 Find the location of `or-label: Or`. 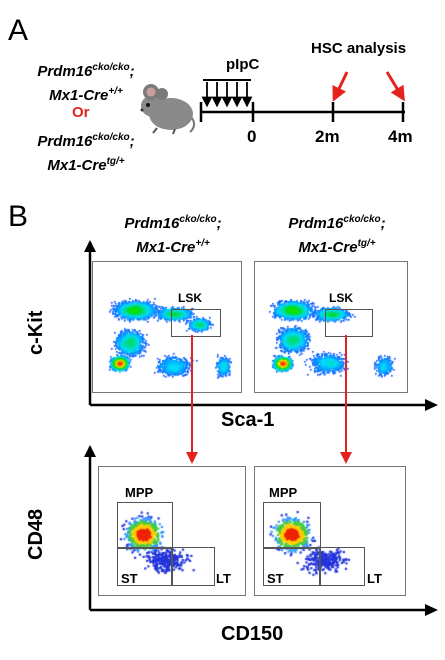

or-label: Or is located at coordinates (81, 112).